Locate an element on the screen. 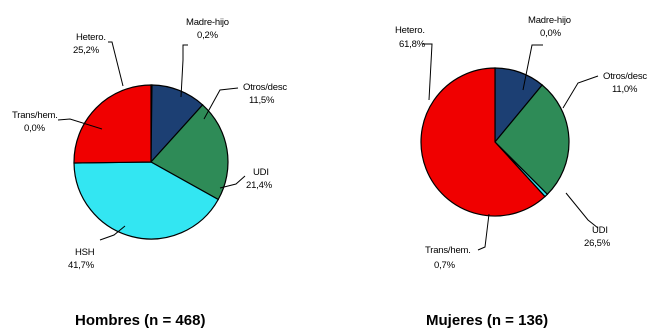  slice-value-trans-hem: 0,0% is located at coordinates (35, 128).